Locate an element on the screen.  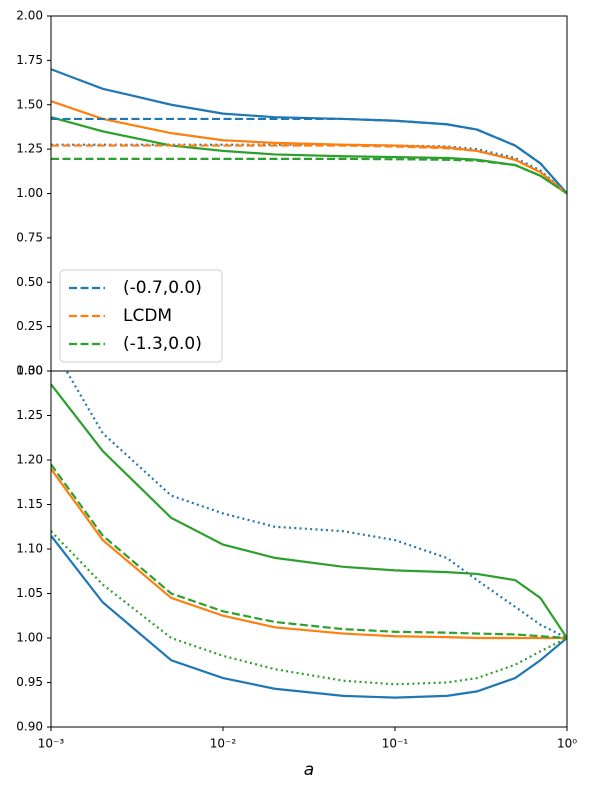
y-tick-label: 0.25 is located at coordinates (29, 326).